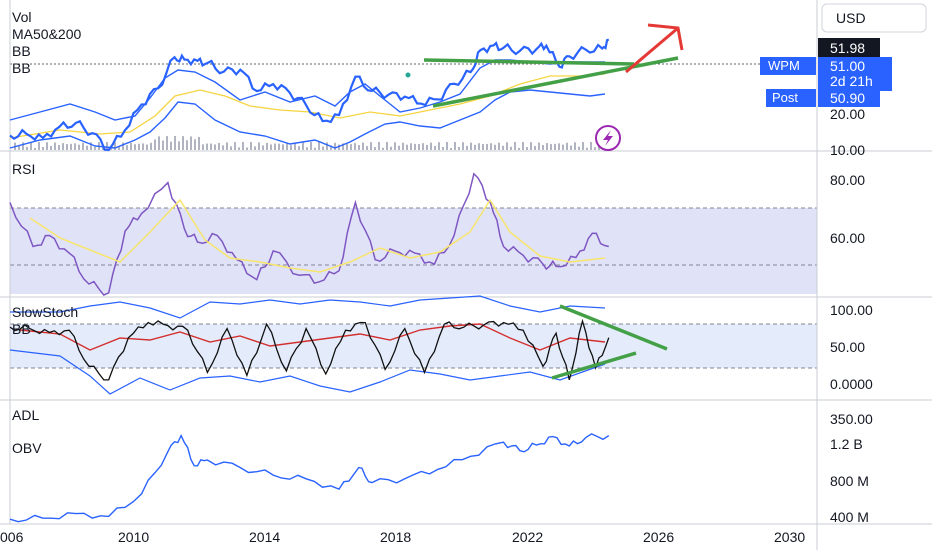  What do you see at coordinates (849, 517) in the screenshot?
I see `obv-tick-400m: 400 M` at bounding box center [849, 517].